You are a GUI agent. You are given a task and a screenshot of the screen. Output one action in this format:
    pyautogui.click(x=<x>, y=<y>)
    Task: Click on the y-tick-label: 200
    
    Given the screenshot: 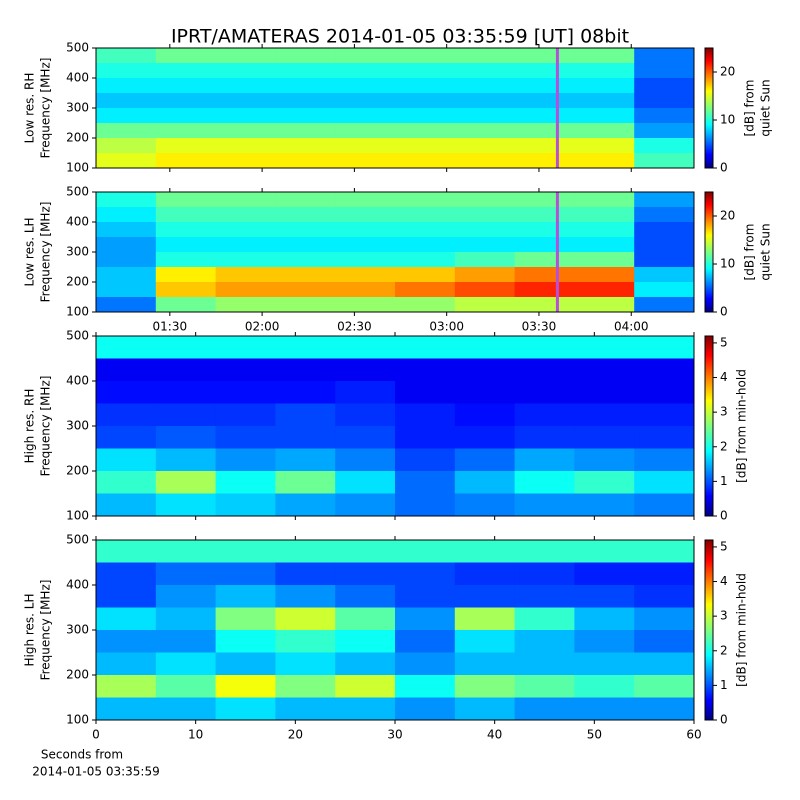 What is the action you would take?
    pyautogui.click(x=77, y=471)
    